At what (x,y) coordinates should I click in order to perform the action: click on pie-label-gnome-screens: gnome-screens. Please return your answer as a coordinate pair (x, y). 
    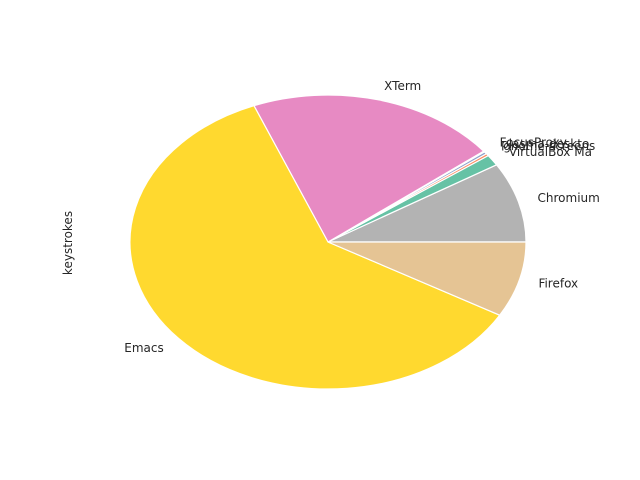
    Looking at the image, I should click on (549, 146).